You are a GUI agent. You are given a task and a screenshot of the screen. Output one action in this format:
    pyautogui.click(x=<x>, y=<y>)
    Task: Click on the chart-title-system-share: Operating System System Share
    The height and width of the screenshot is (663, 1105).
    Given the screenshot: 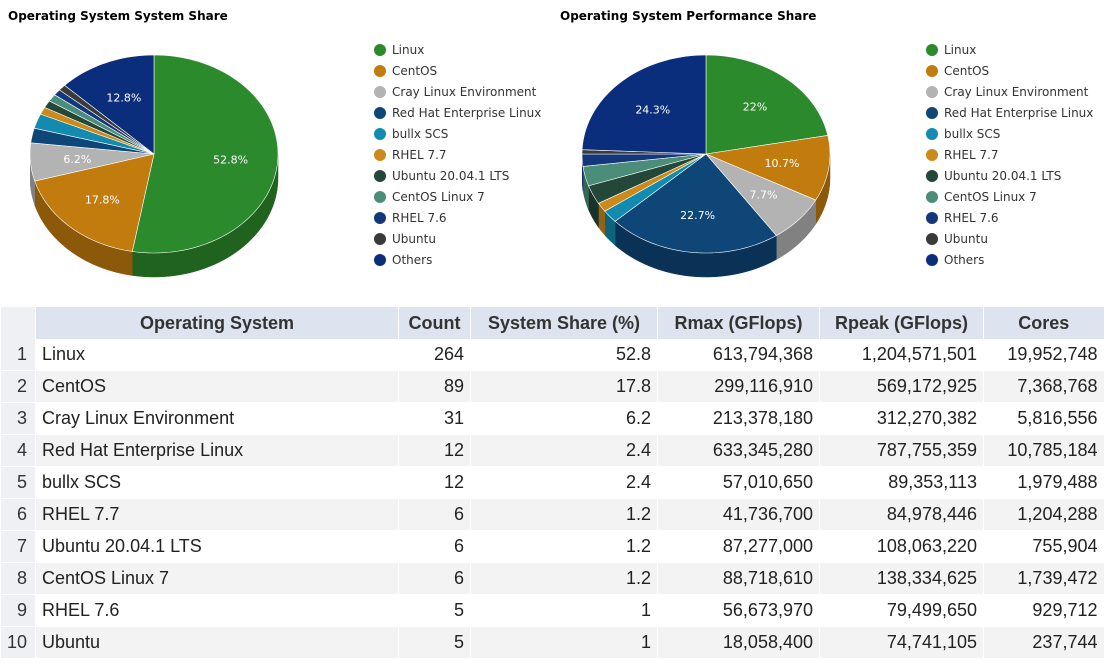 What is the action you would take?
    pyautogui.click(x=118, y=16)
    